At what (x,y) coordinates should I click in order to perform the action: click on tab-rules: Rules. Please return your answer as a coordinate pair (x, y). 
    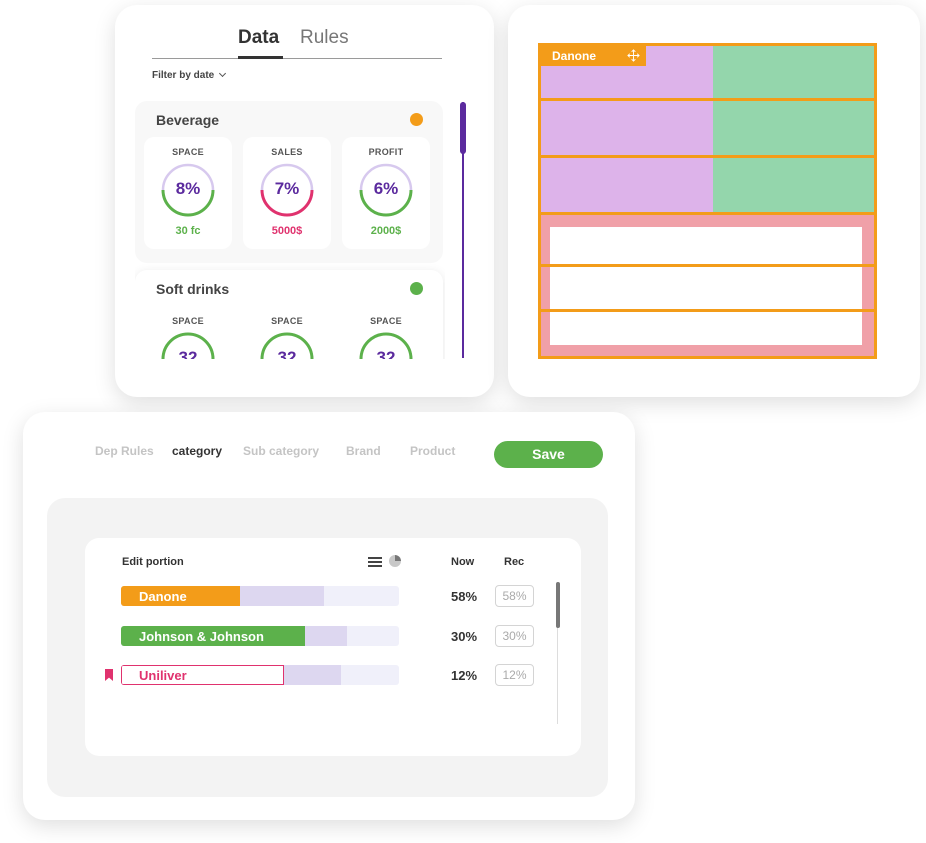
    Looking at the image, I should click on (324, 37).